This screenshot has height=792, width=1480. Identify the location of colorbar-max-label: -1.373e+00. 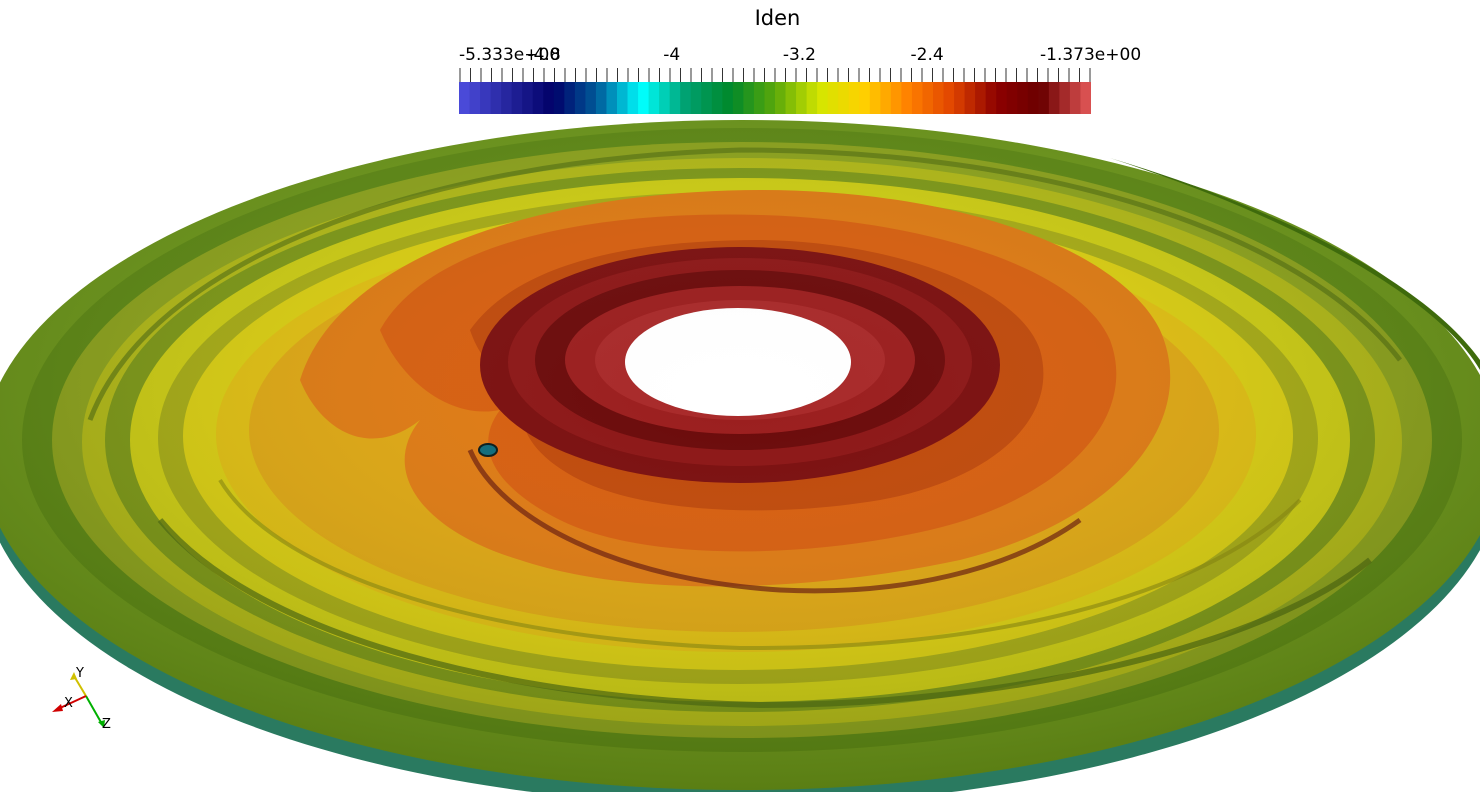
(1091, 55).